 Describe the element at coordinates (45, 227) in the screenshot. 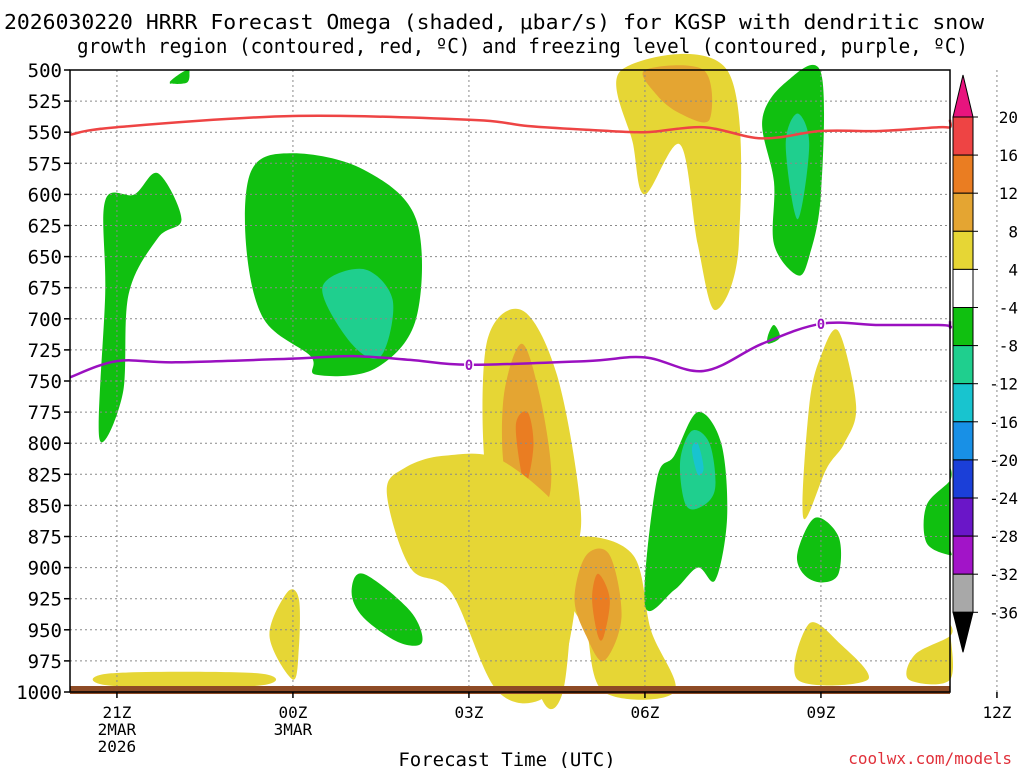

I see `y-tick-label-625: 625` at that location.